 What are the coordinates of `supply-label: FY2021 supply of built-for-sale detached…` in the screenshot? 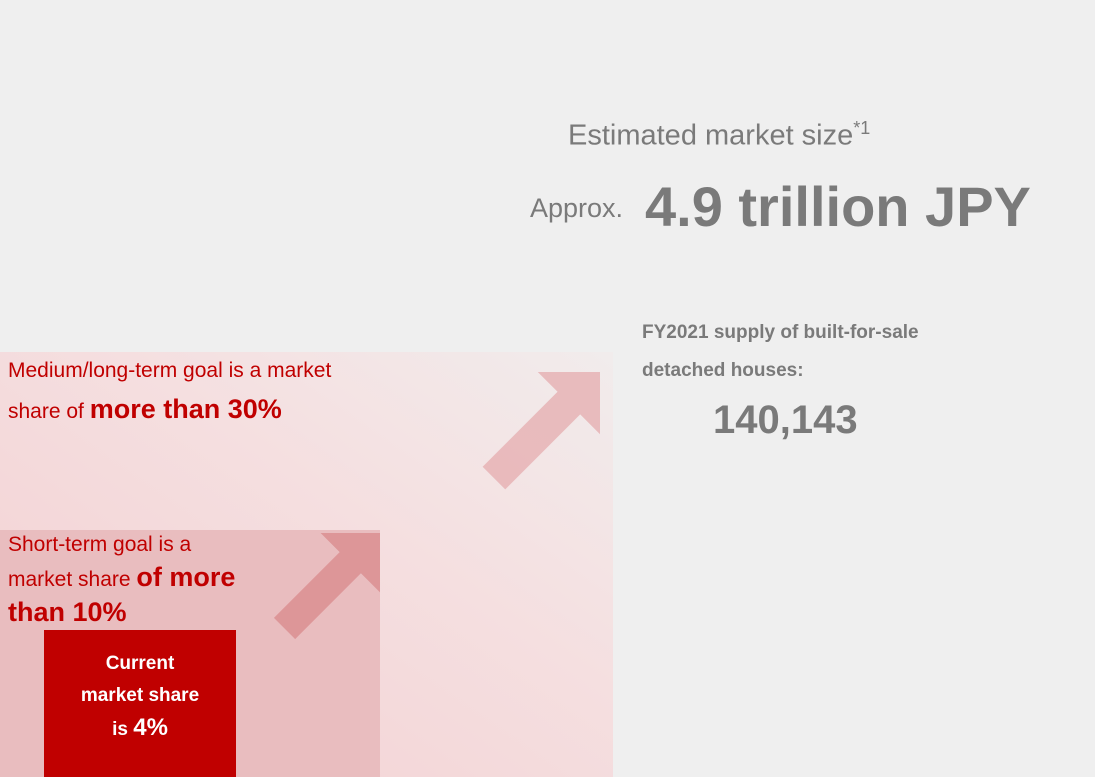 It's located at (780, 352).